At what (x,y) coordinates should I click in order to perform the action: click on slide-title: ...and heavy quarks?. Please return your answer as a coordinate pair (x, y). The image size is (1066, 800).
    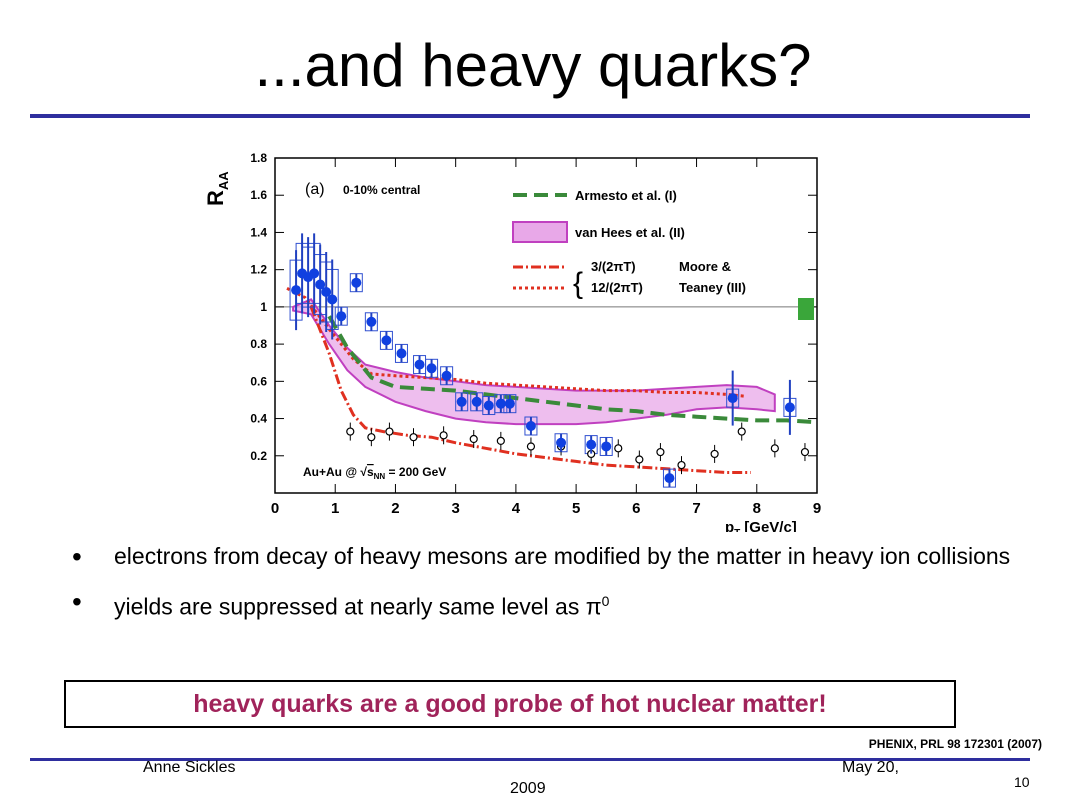
    Looking at the image, I should click on (533, 65).